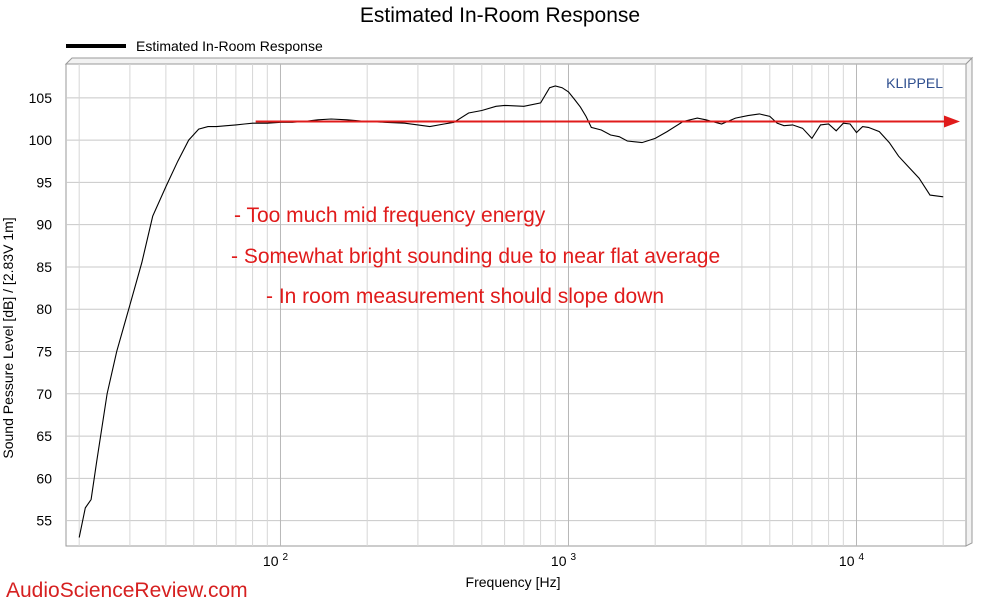 Image resolution: width=1000 pixels, height=600 pixels. Describe the element at coordinates (44, 521) in the screenshot. I see `y-tick-label-55: 55` at that location.